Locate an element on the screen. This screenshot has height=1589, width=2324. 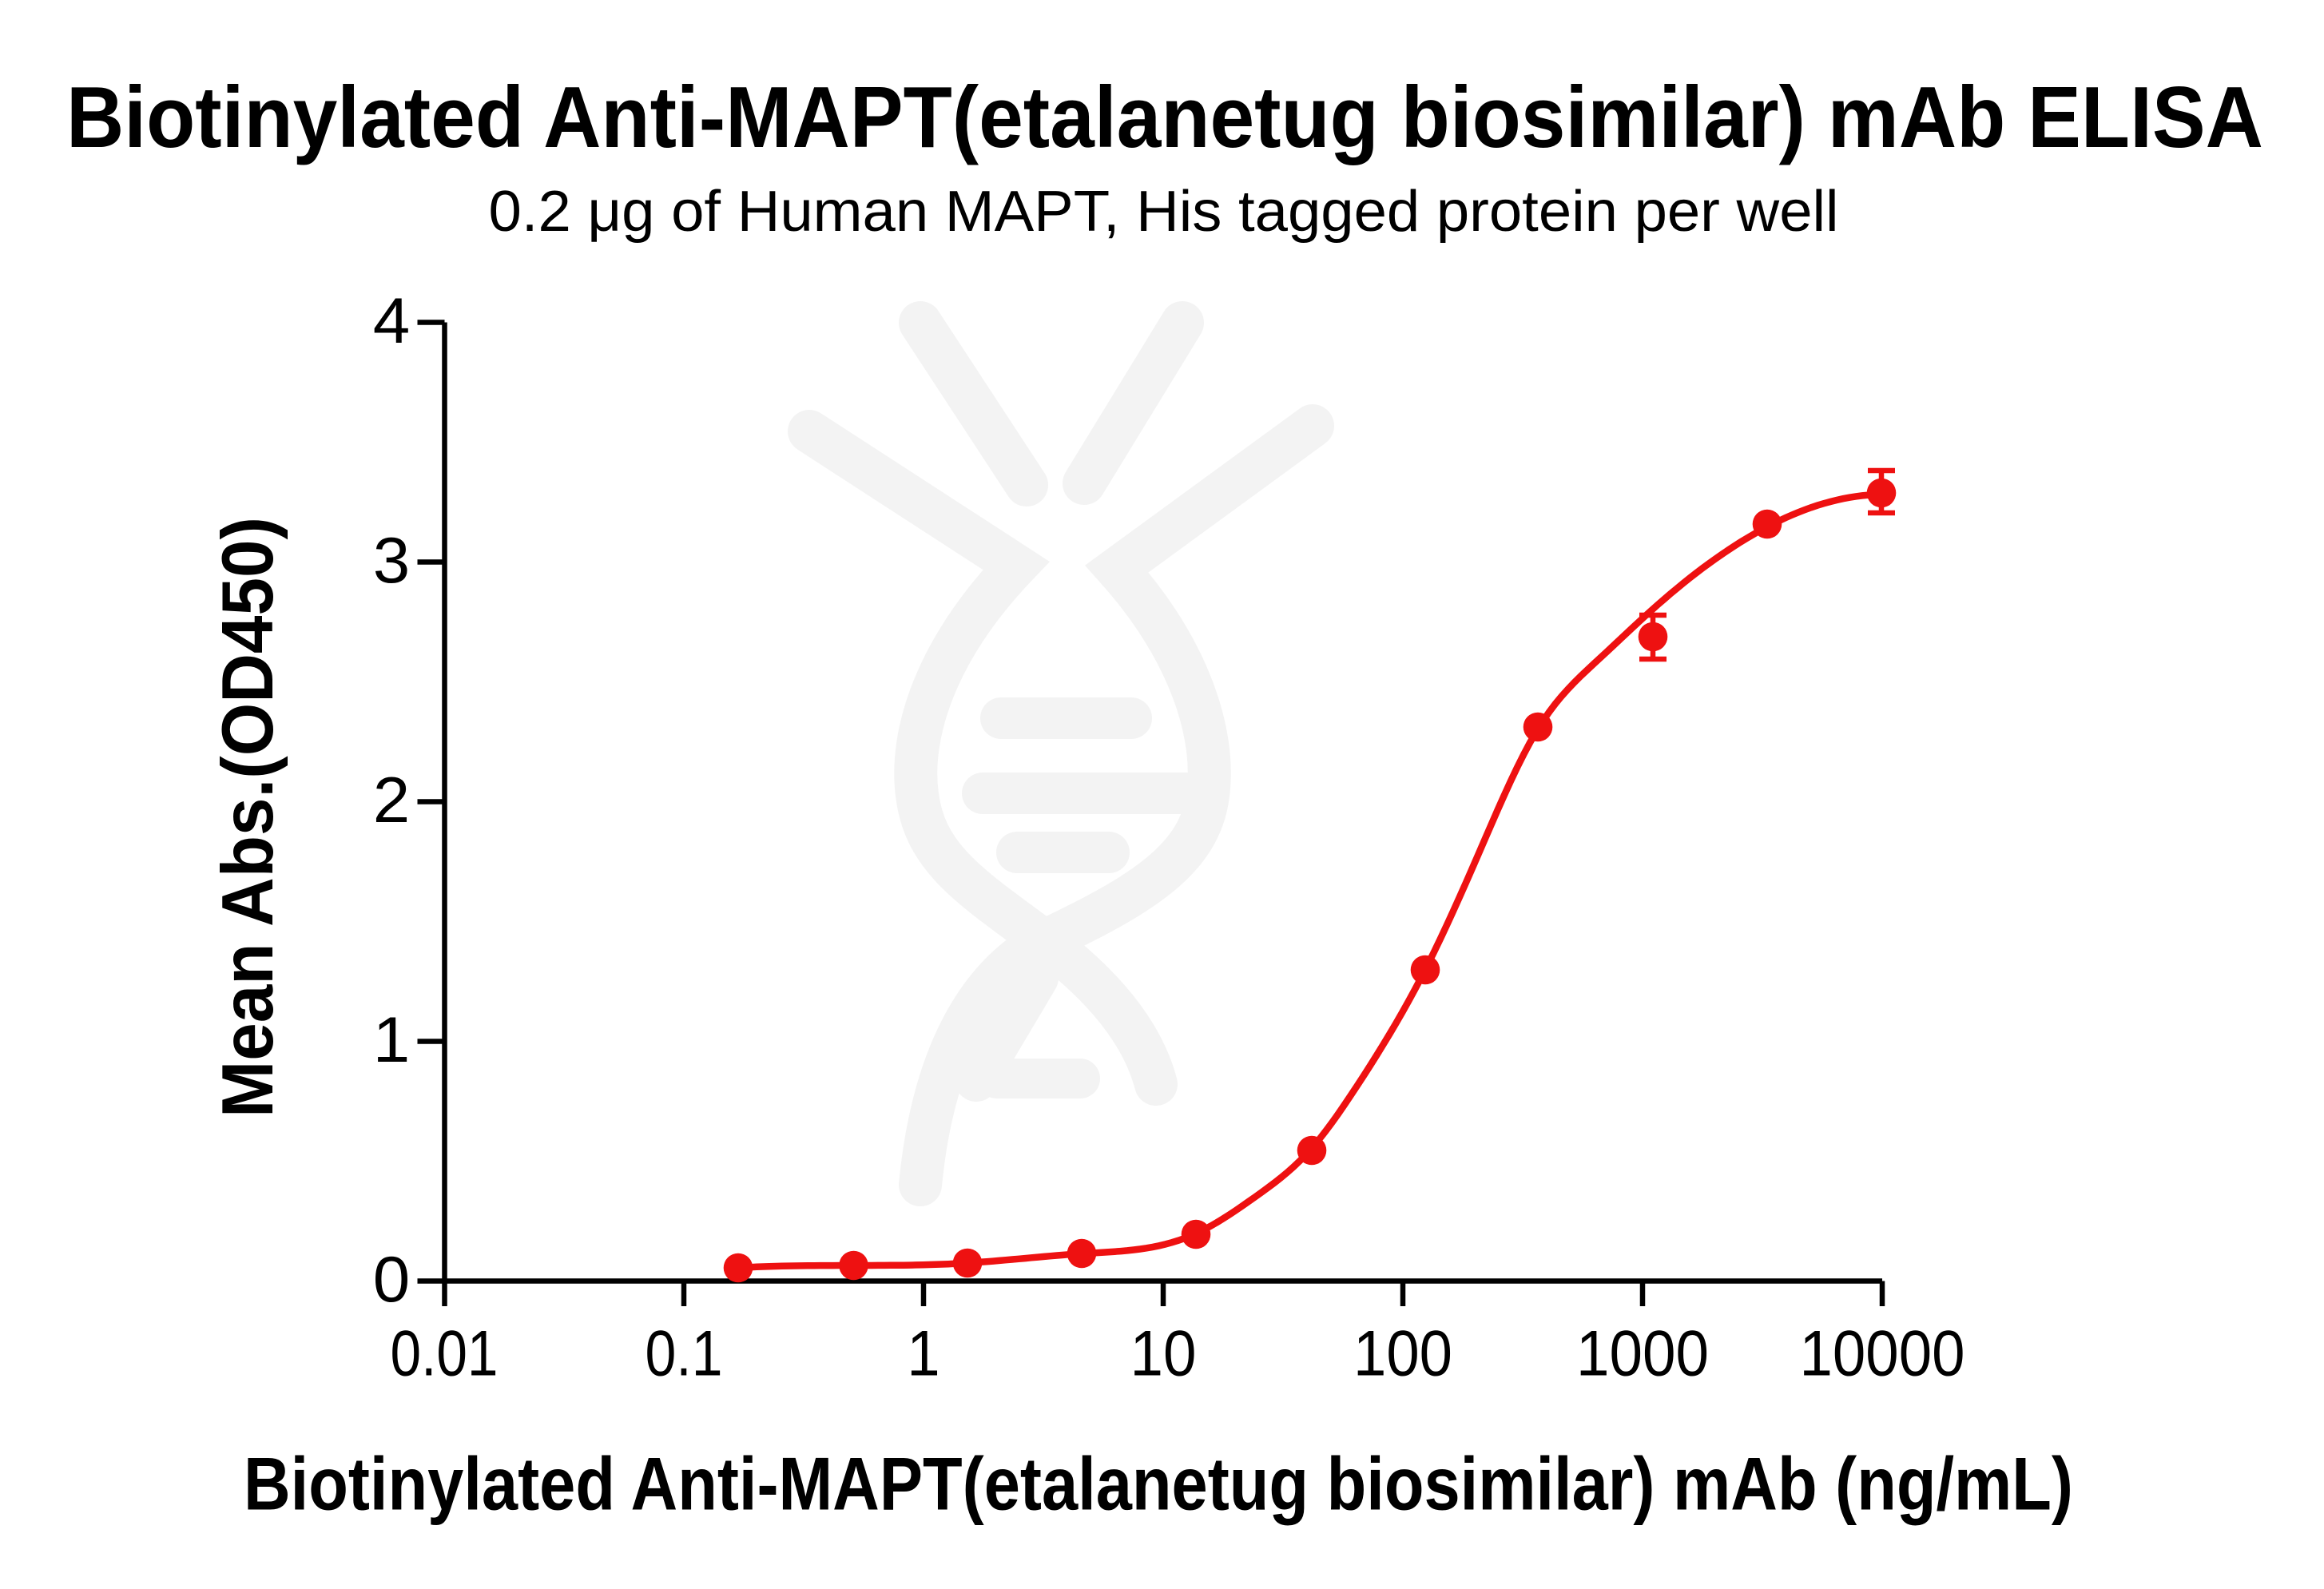
svg-text: 1000 is located at coordinates (1642, 1354).